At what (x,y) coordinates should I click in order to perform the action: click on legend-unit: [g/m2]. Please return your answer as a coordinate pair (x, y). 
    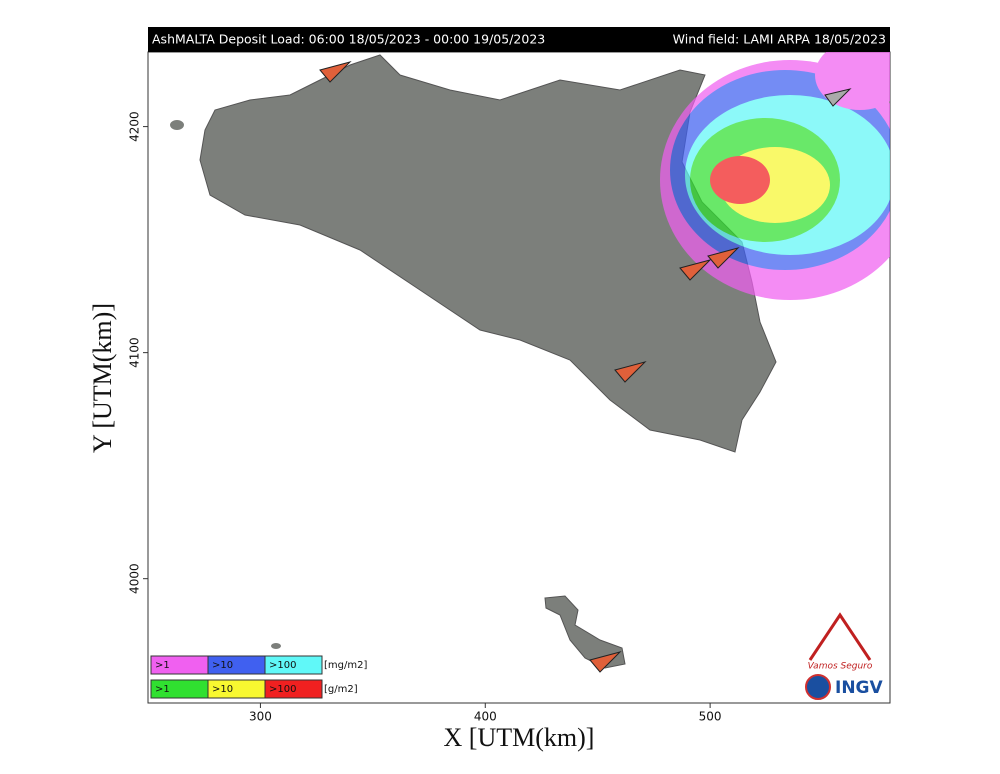
    Looking at the image, I should click on (341, 689).